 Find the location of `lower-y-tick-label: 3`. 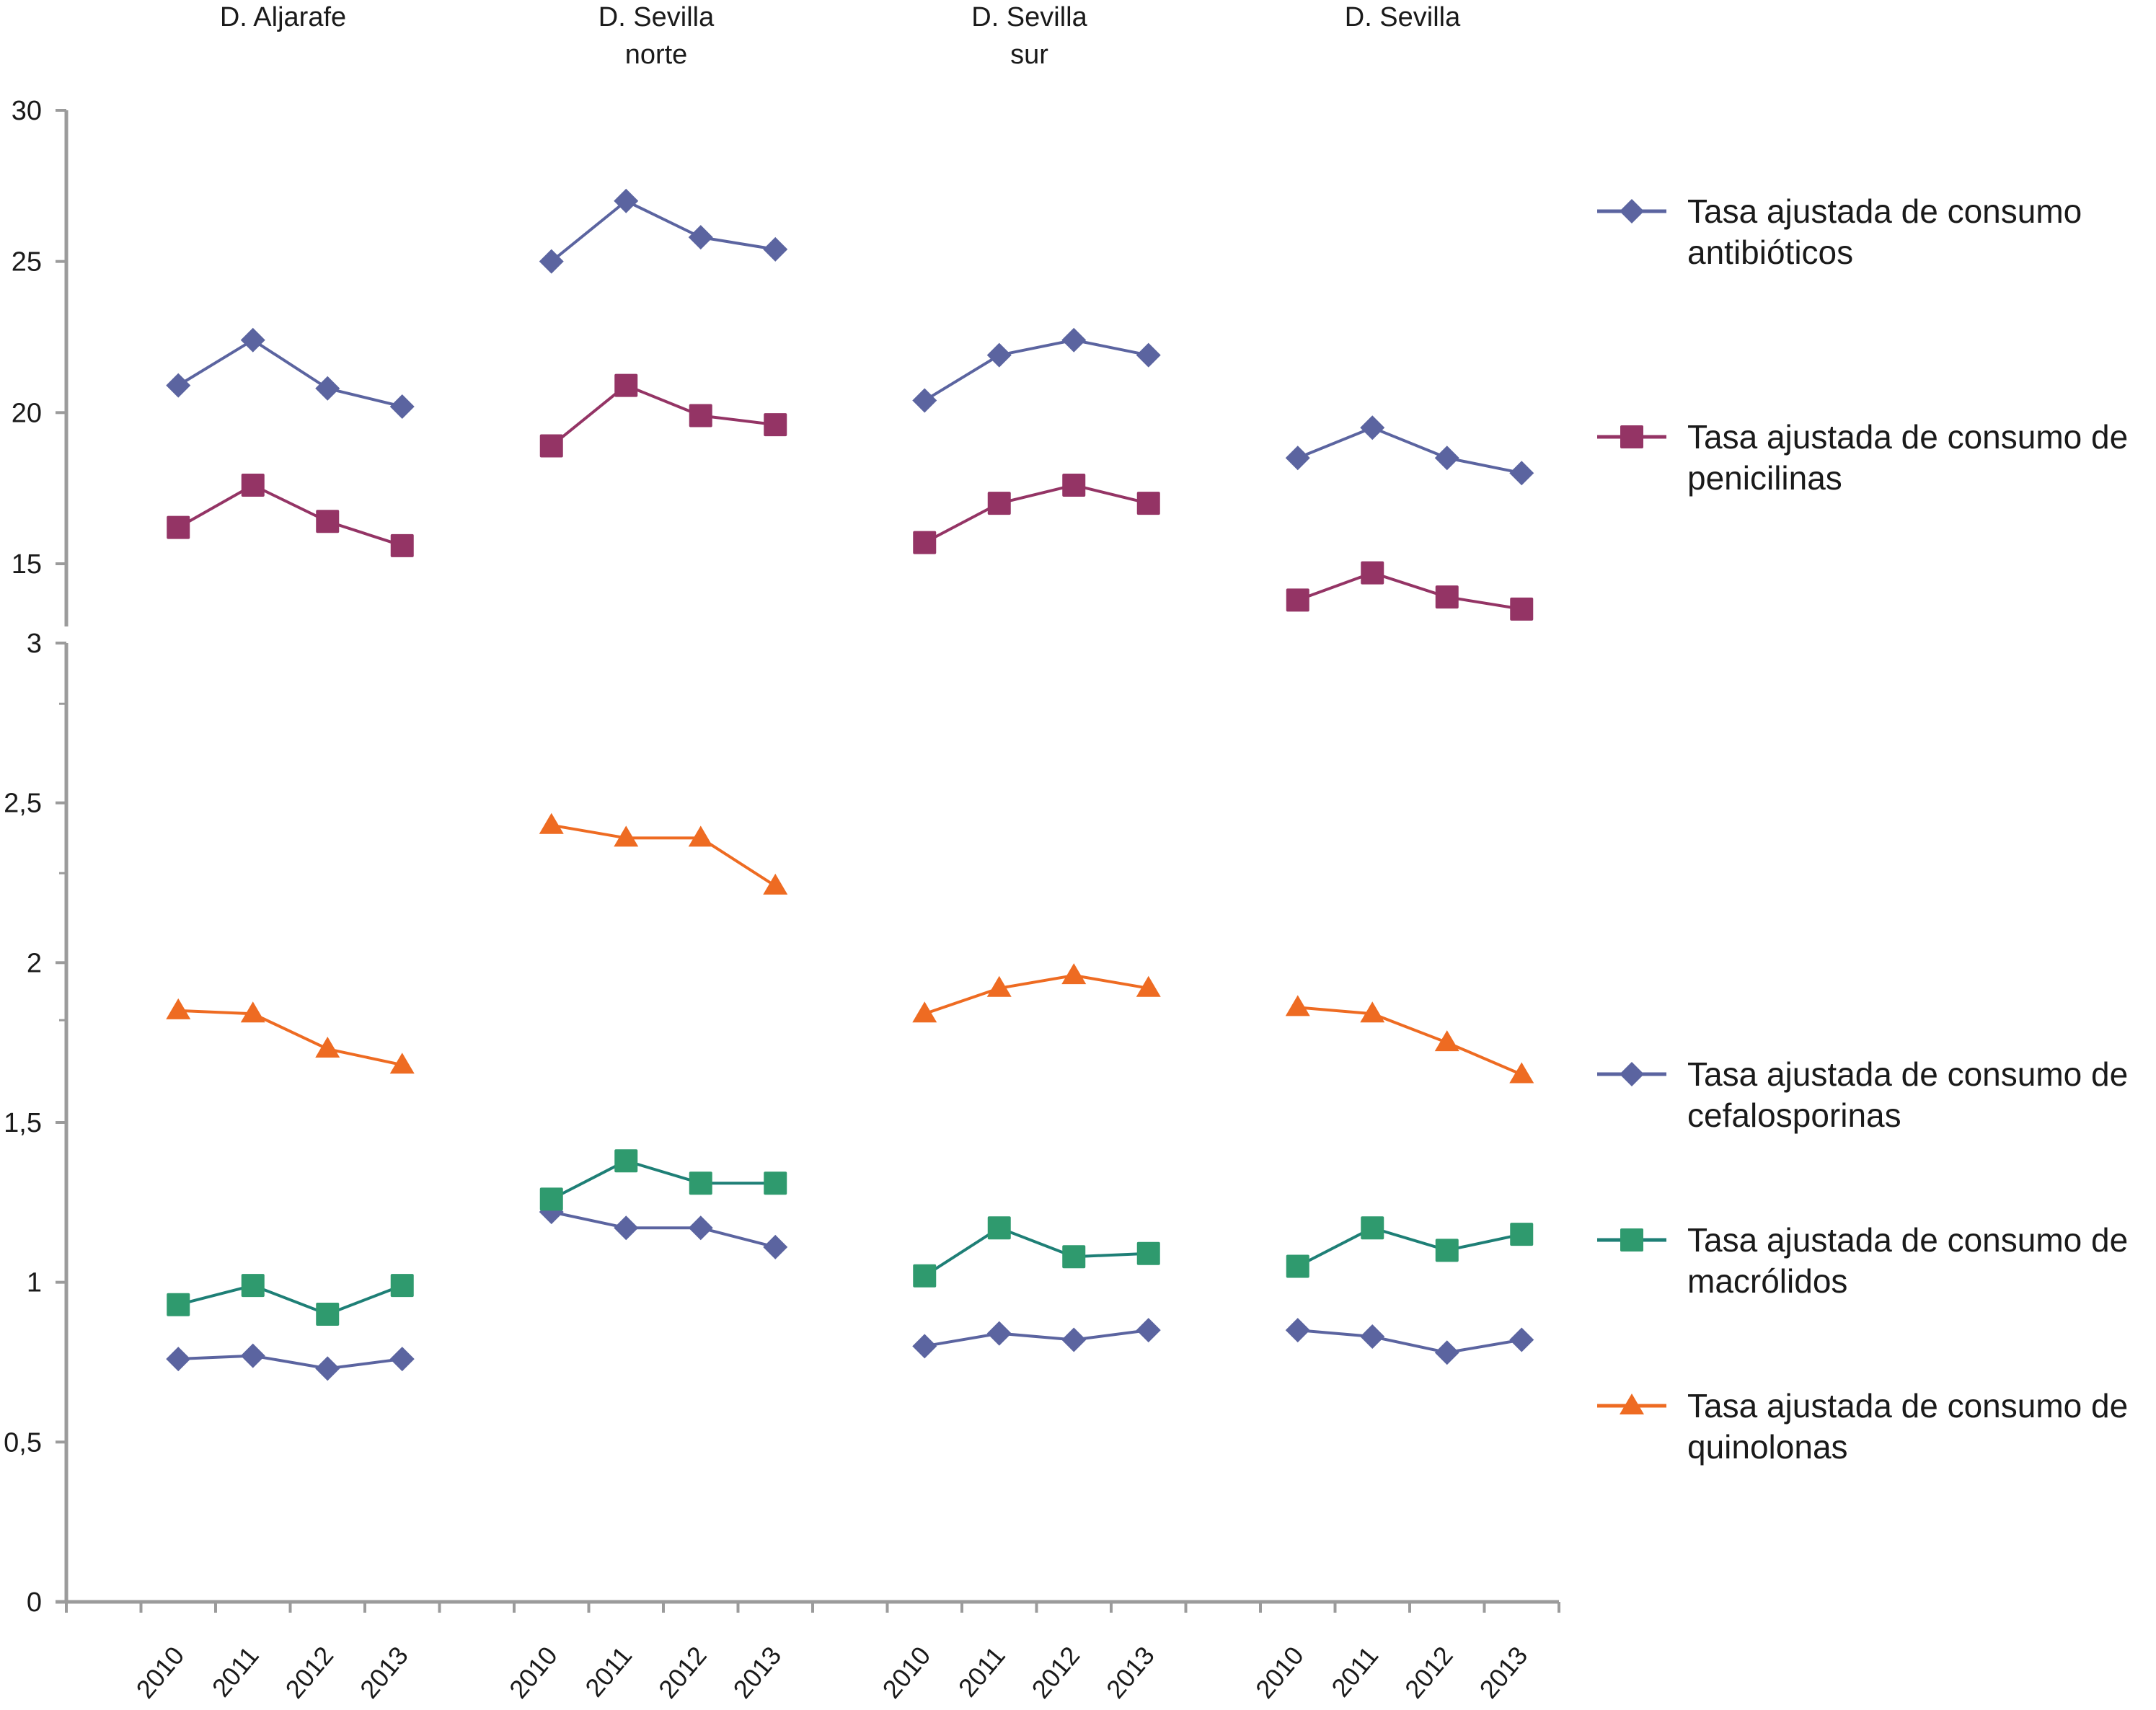

lower-y-tick-label: 3 is located at coordinates (34, 644).